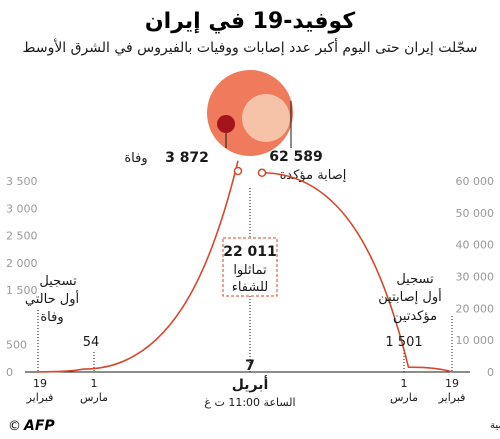  I want to click on page-title: كوفيد-19 في إيران, so click(250, 21).